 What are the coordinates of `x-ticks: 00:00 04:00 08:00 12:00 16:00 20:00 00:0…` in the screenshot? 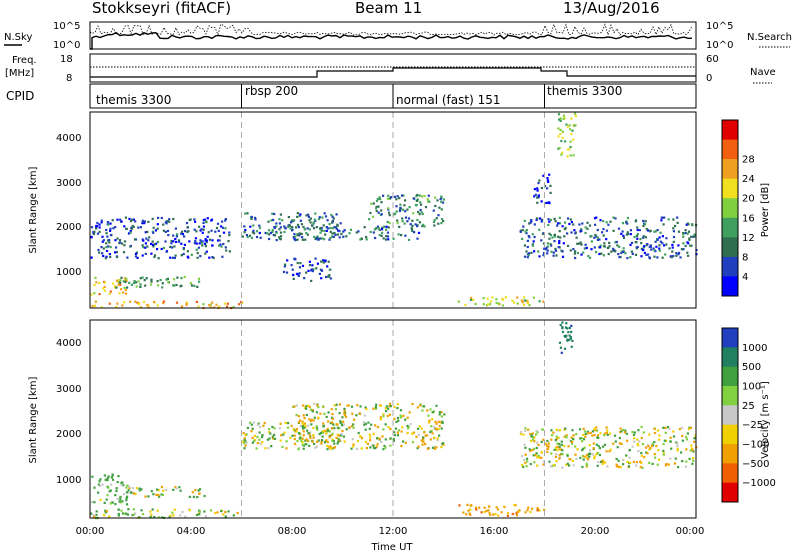 It's located at (390, 531).